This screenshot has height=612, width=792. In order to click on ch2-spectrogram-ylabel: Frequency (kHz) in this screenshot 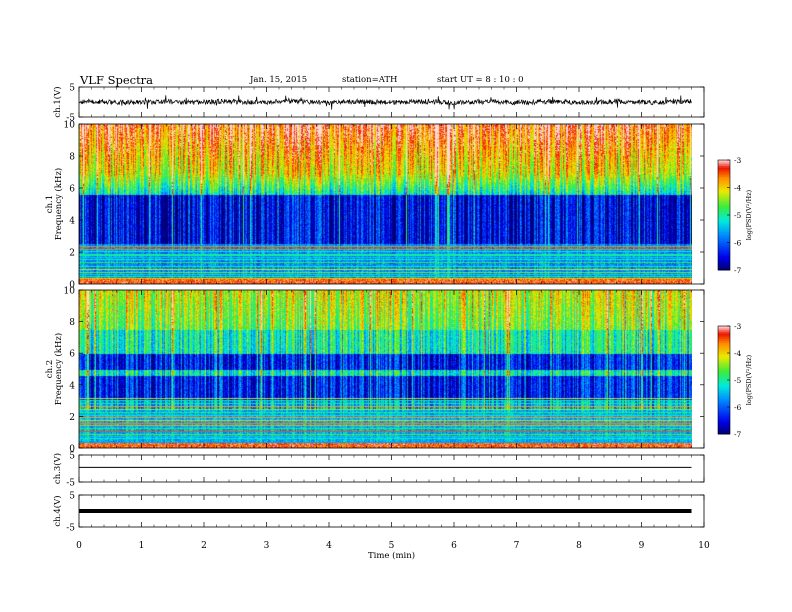, I will do `click(58, 369)`.